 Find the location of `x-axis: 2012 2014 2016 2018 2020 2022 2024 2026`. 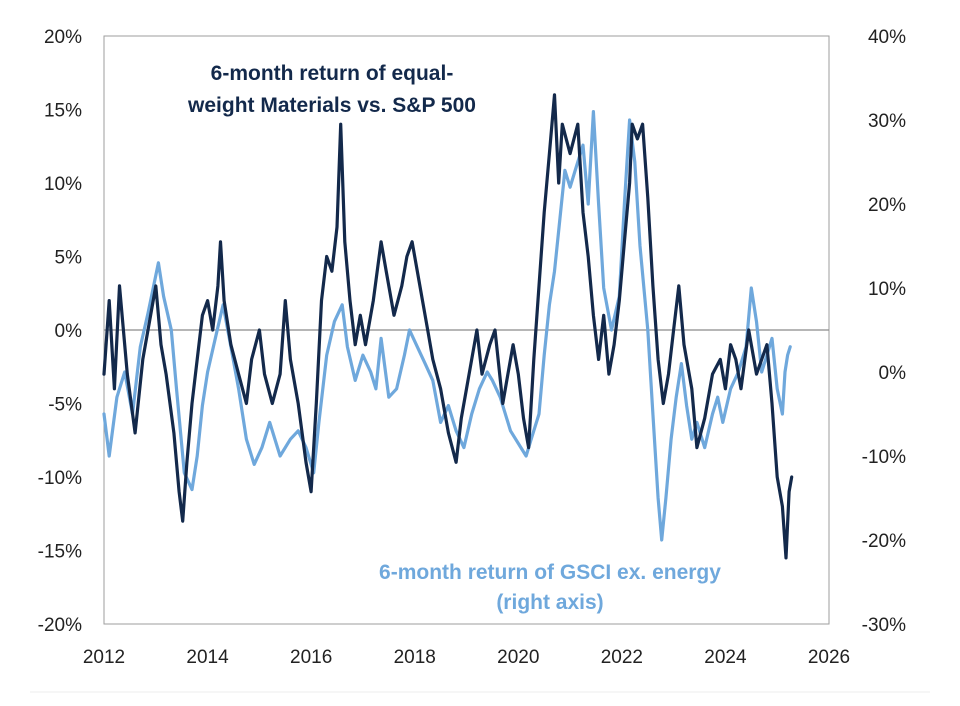

x-axis: 2012 2014 2016 2018 2020 2022 2024 2026 is located at coordinates (466, 657).